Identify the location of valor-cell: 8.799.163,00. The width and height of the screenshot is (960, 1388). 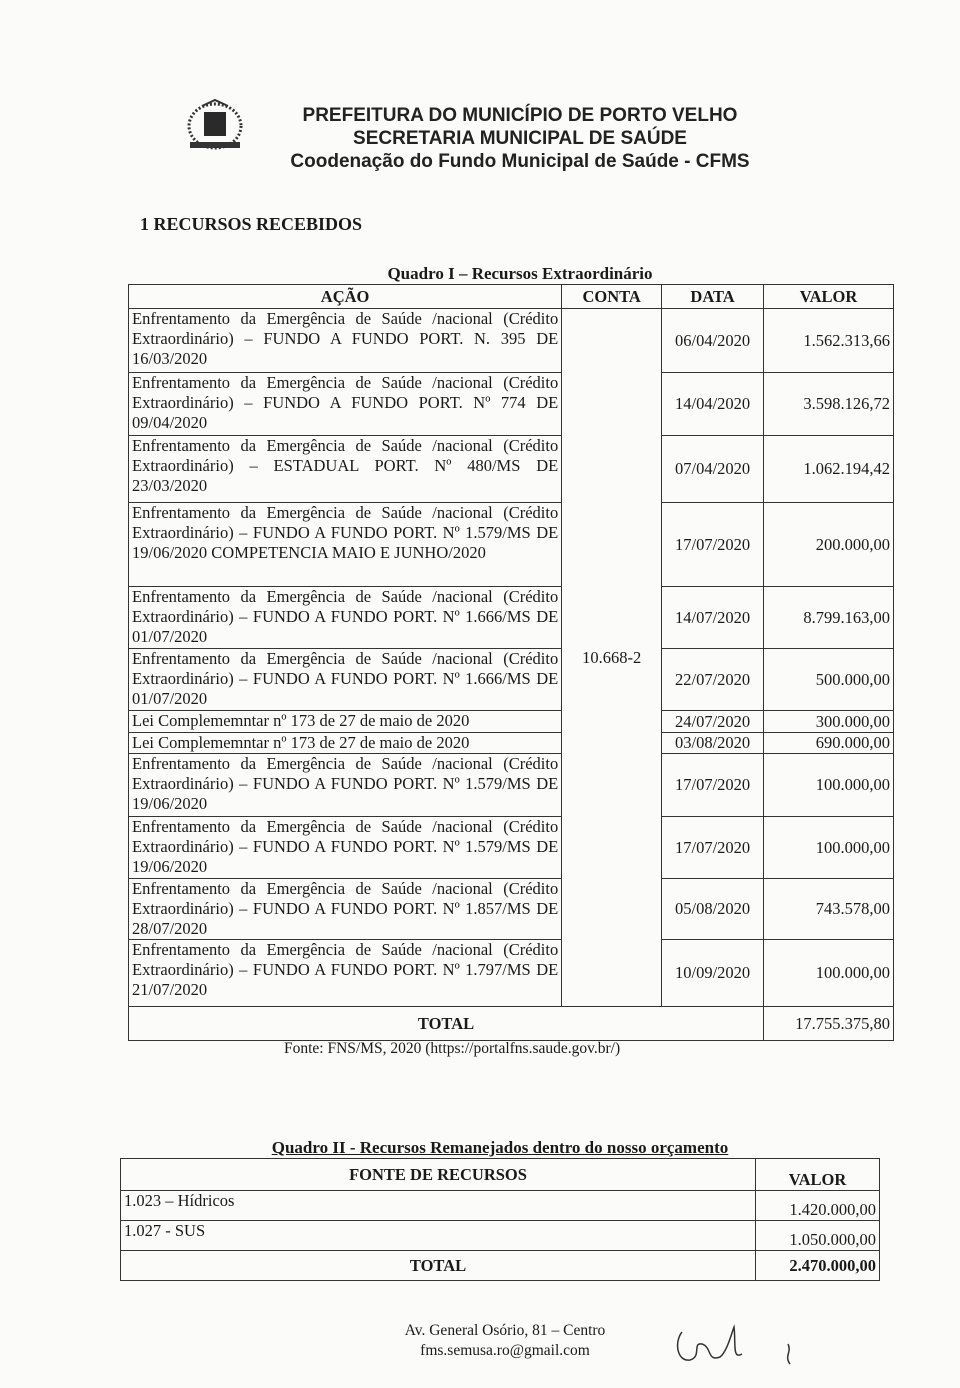
(828, 617).